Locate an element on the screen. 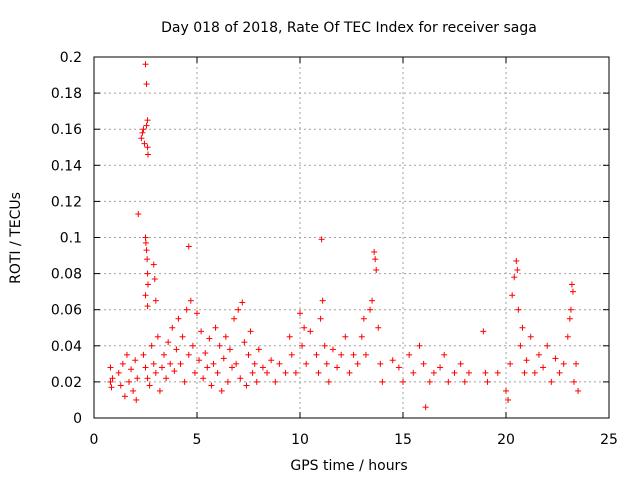  x-tick-labels: 0 5 10 15 20 25 is located at coordinates (354, 440).